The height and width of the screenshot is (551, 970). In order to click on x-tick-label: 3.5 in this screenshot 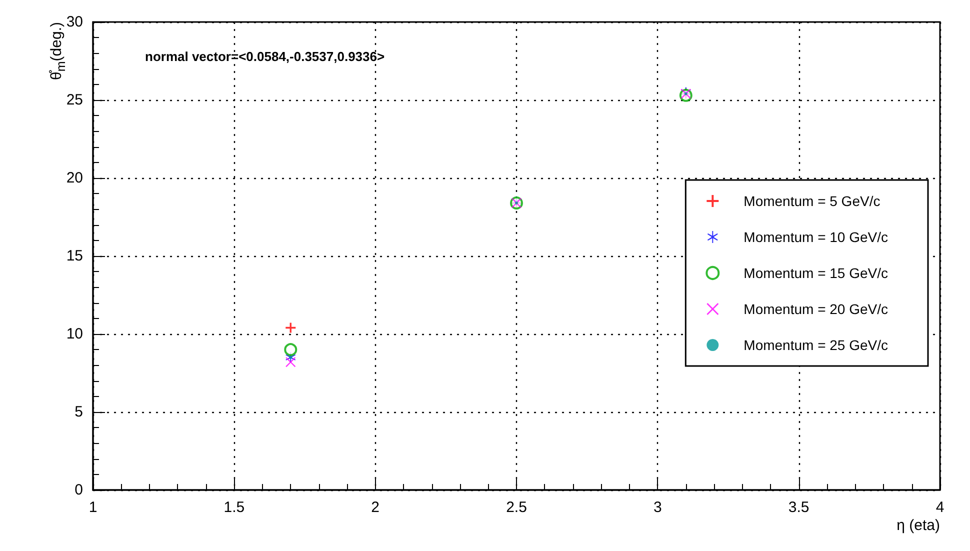, I will do `click(799, 507)`.